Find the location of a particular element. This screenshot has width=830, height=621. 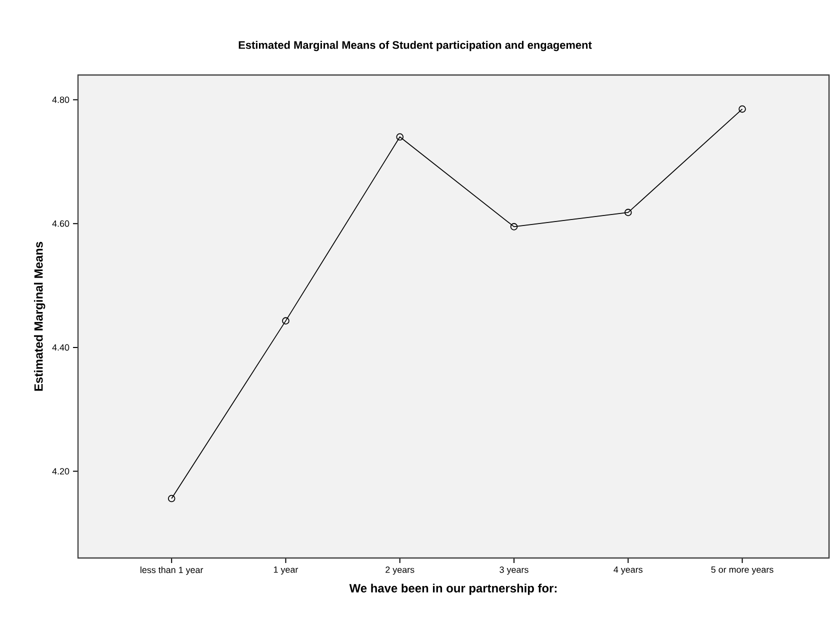

x-tick-label: 1 year is located at coordinates (286, 570).